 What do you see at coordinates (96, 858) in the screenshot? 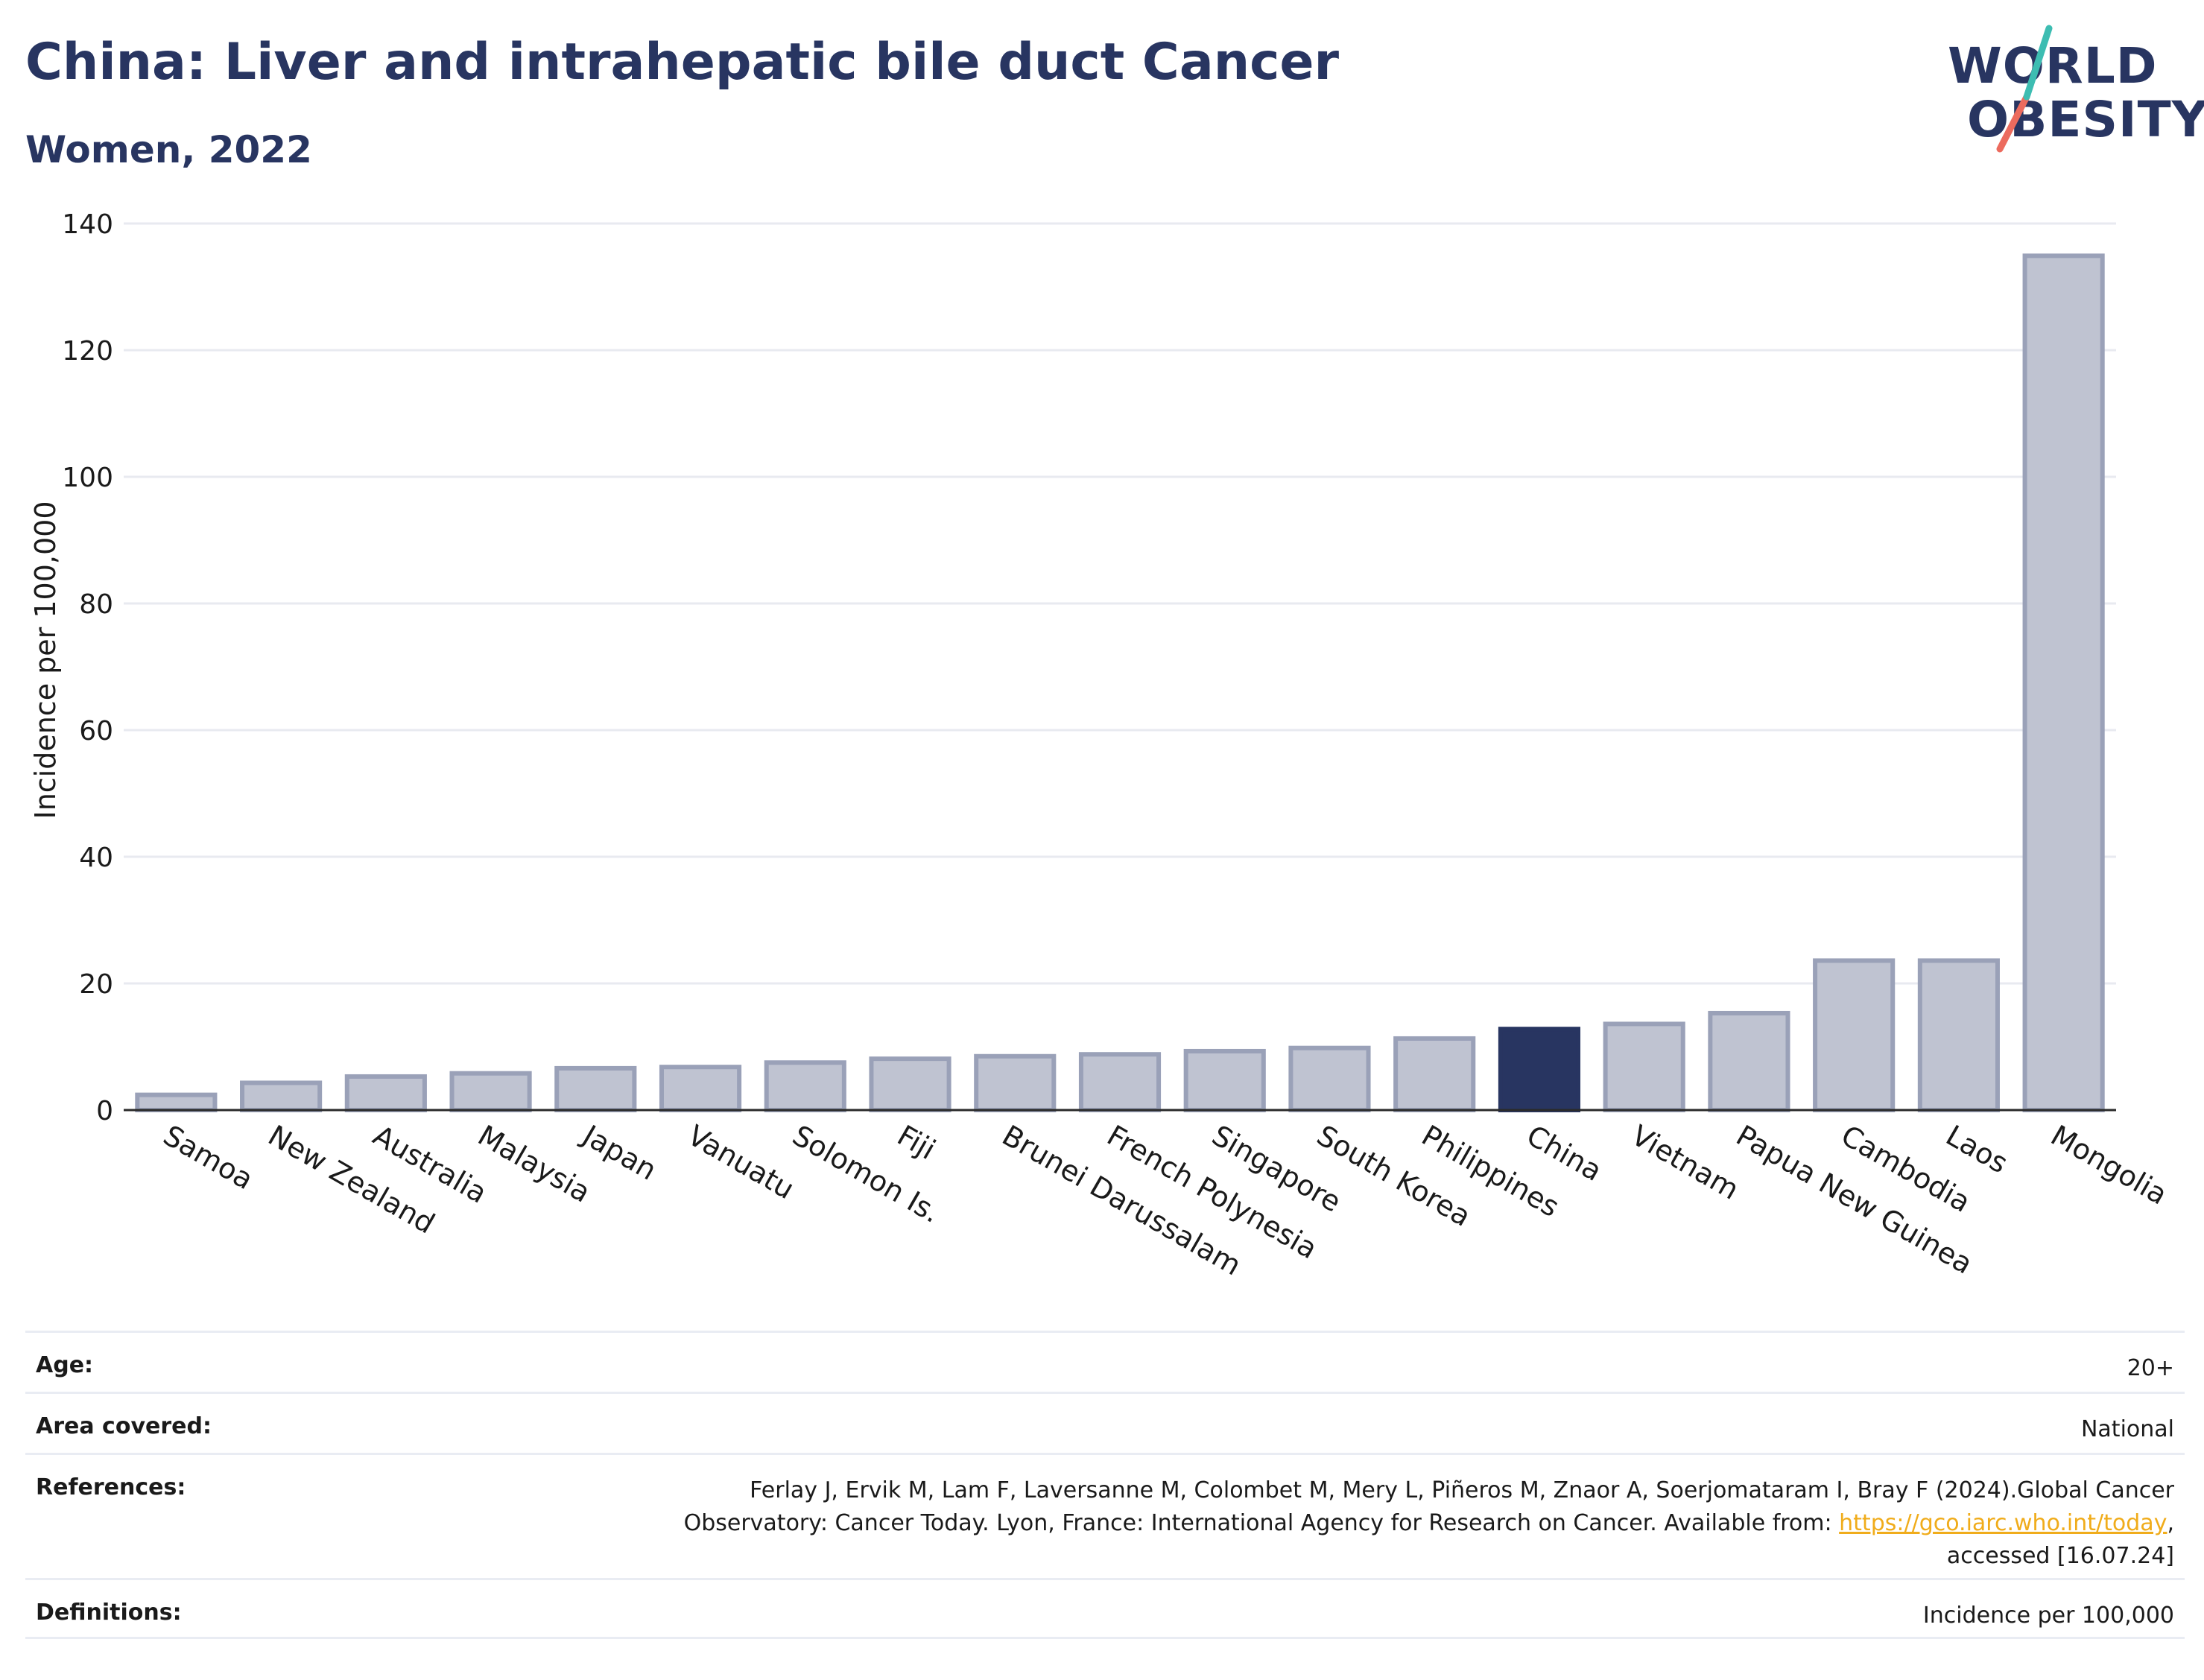
I see `y-tick-label: 40` at bounding box center [96, 858].